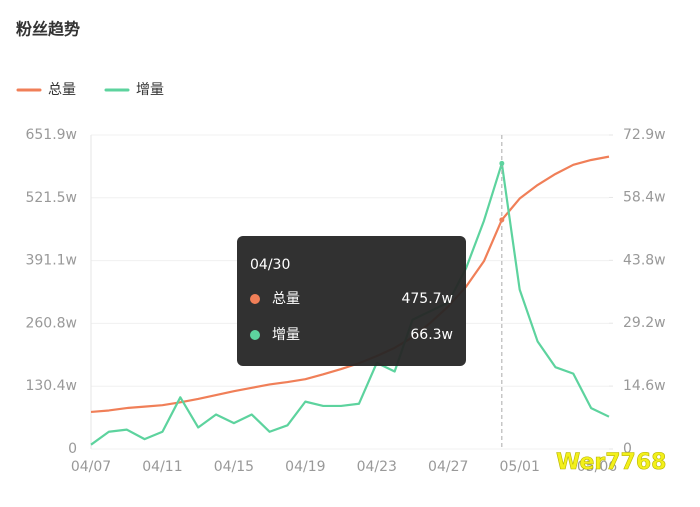 This screenshot has height=507, width=700. What do you see at coordinates (427, 299) in the screenshot?
I see `tooltip-value: 475.7w` at bounding box center [427, 299].